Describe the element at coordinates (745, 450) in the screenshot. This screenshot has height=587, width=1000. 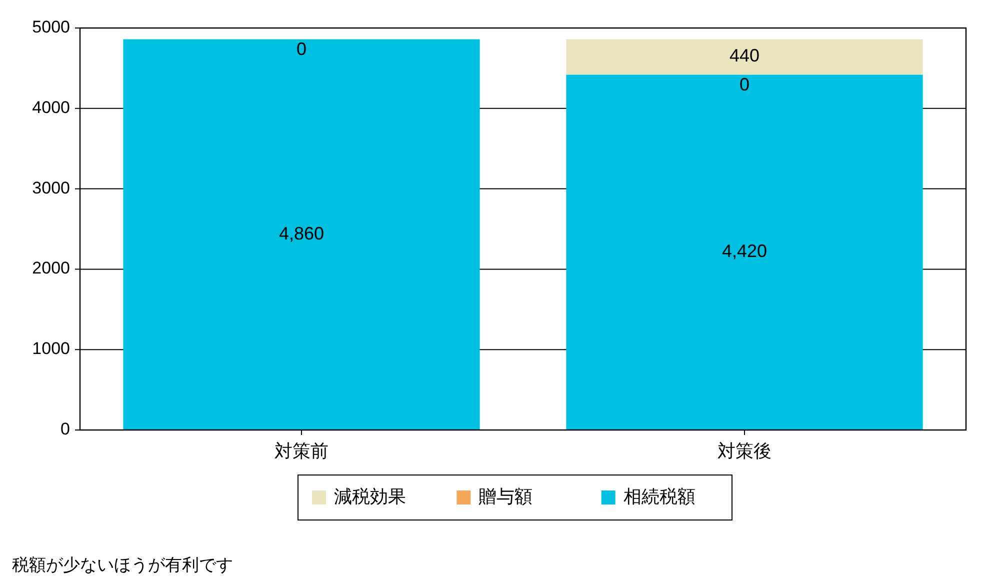
I see `x-tick-label: 対策後` at that location.